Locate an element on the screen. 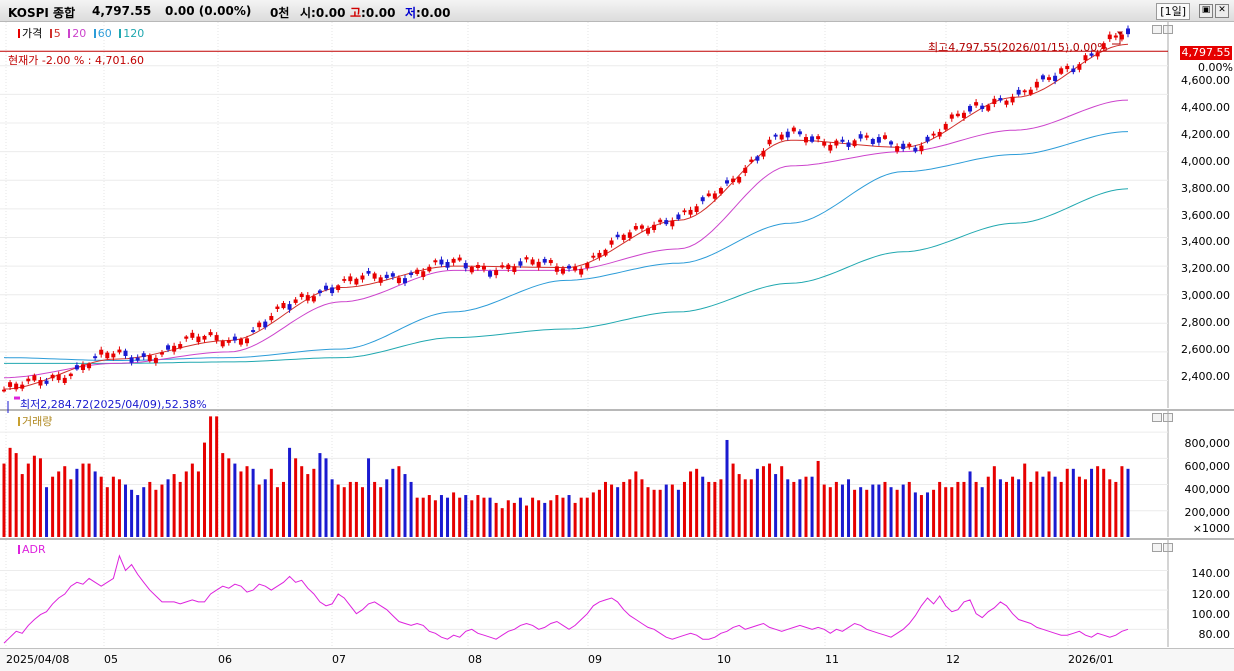  price-tick: 3,800.00 is located at coordinates (1205, 188).